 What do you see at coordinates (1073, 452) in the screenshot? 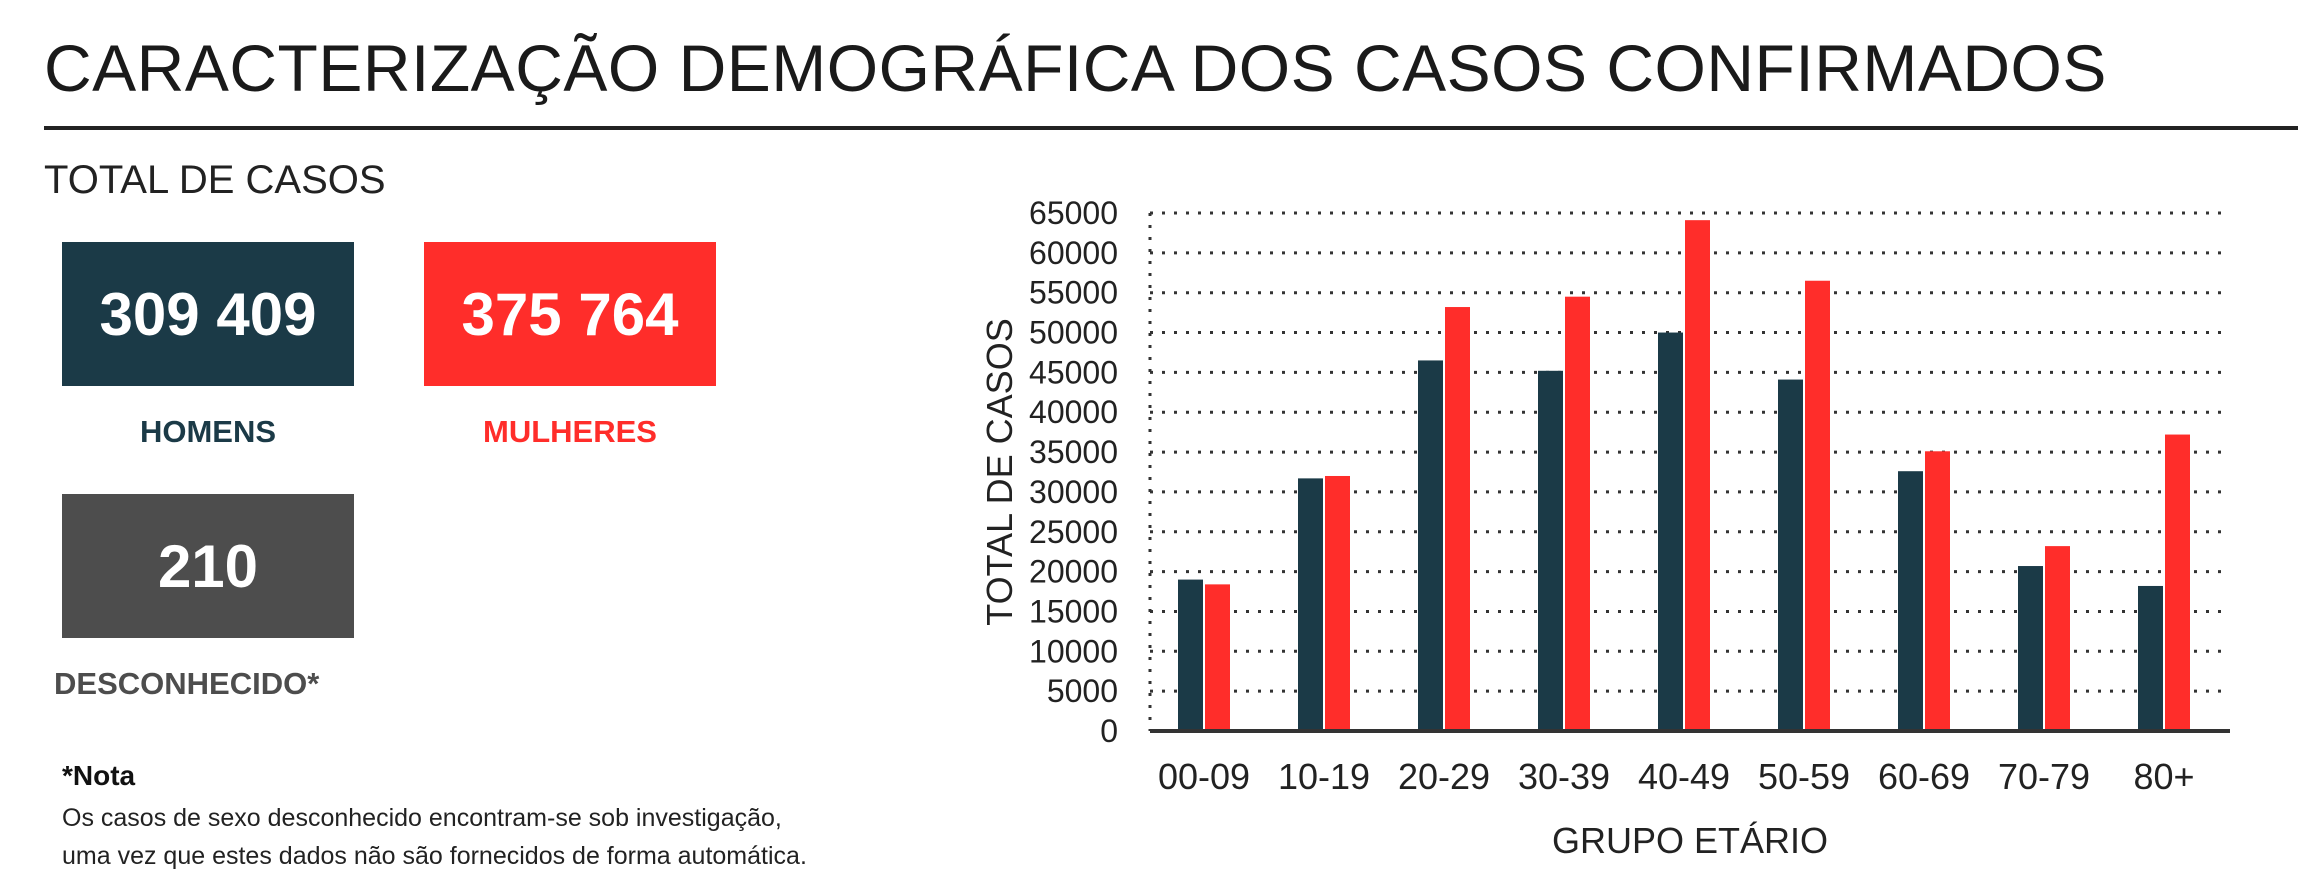
I see `y-tick-label: 35000` at bounding box center [1073, 452].